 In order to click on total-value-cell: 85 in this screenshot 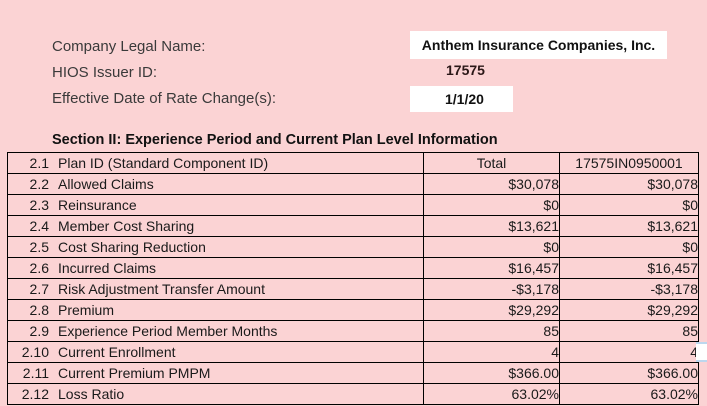, I will do `click(491, 331)`.